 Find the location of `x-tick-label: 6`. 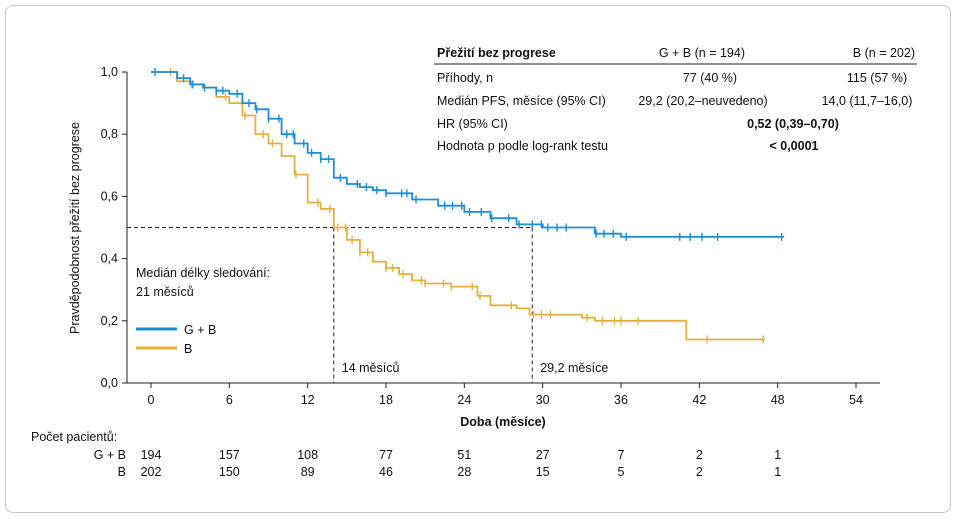

x-tick-label: 6 is located at coordinates (229, 400).